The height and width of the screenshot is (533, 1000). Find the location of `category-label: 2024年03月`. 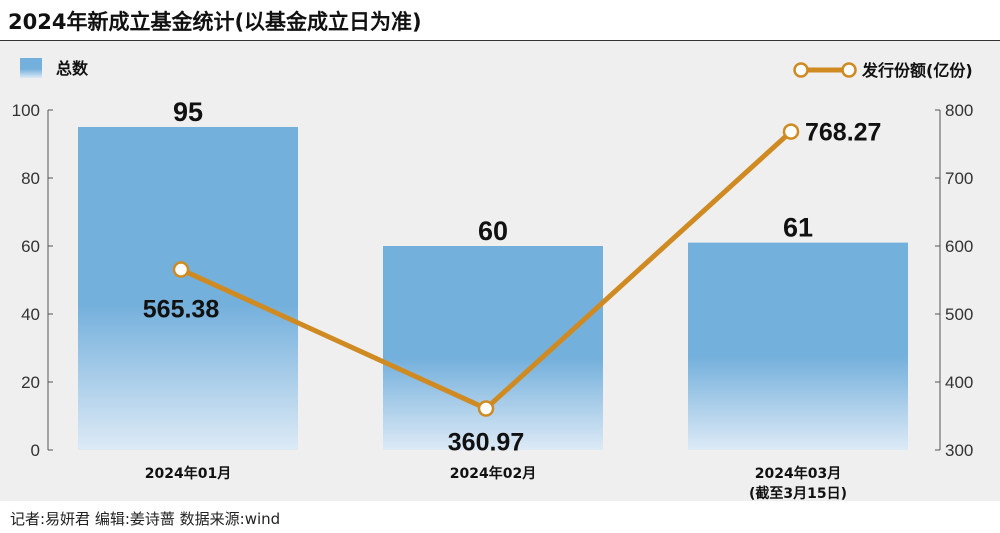

category-label: 2024年03月 is located at coordinates (798, 473).